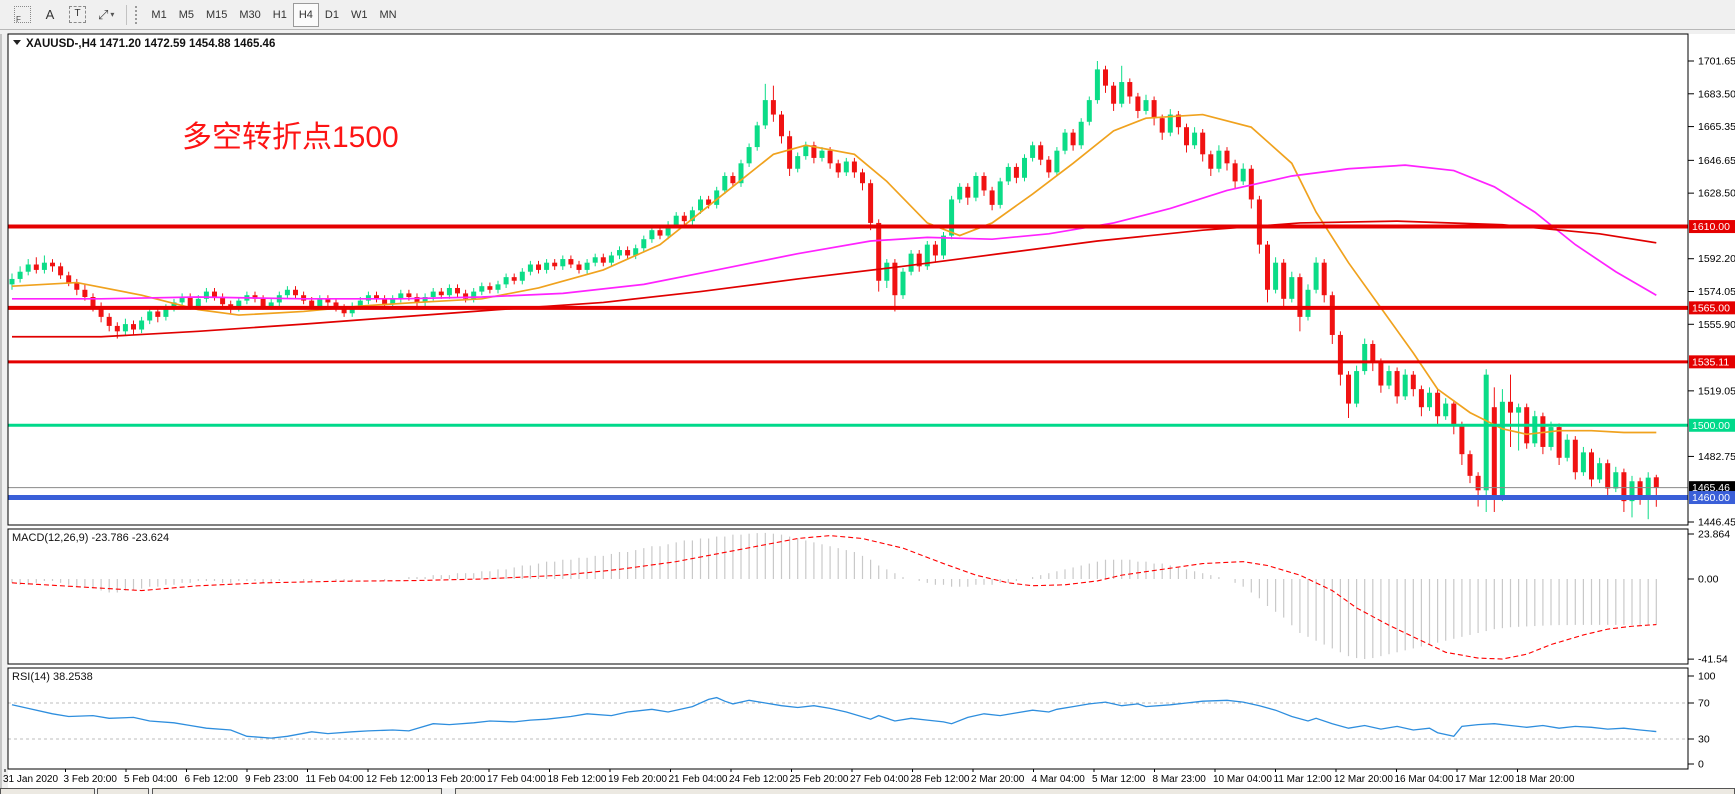  I want to click on chart-annotation: 多空转折点1500, so click(290, 137).